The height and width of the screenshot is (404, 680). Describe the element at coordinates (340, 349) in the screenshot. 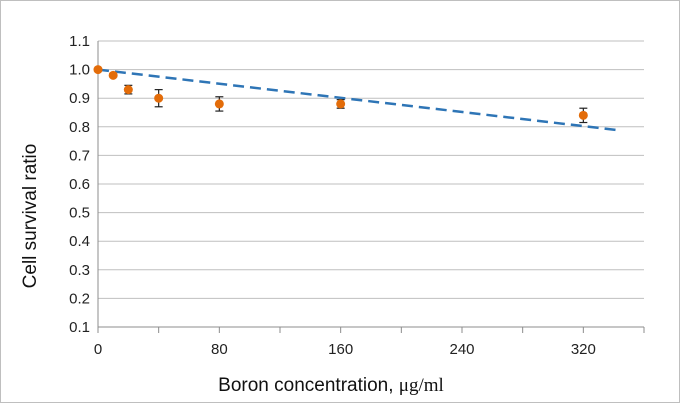

I see `x-tick-label: 160` at that location.